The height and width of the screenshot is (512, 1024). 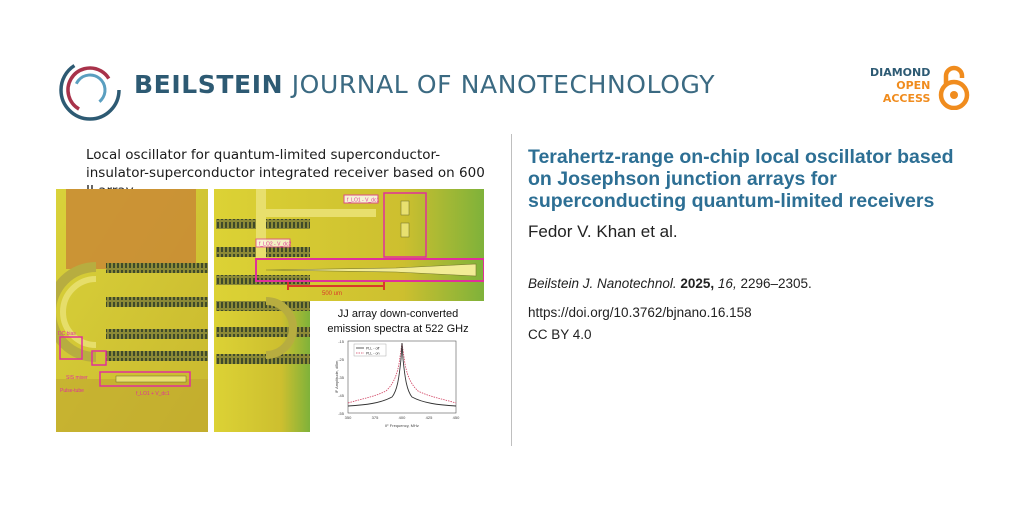 What do you see at coordinates (402, 425) in the screenshot?
I see `x-axis-label: IF Frequency, MHz` at bounding box center [402, 425].